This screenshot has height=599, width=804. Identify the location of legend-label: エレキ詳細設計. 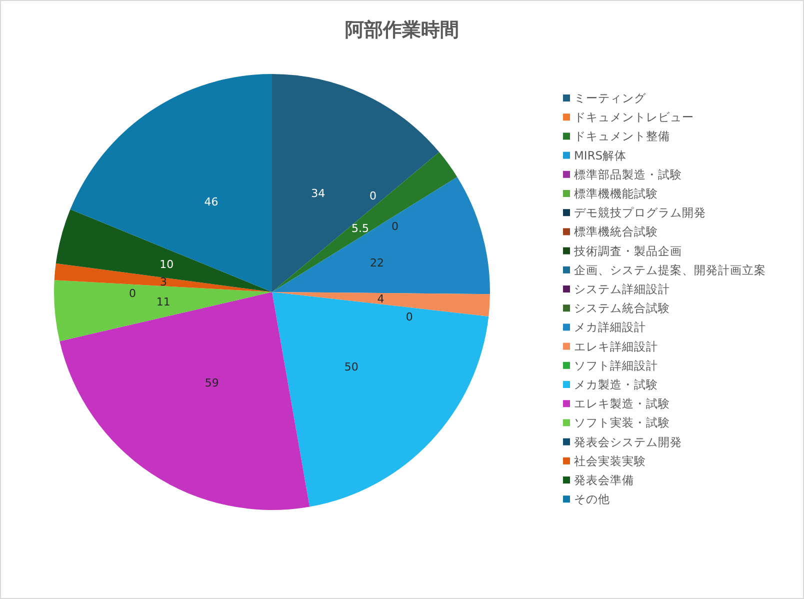
(616, 346).